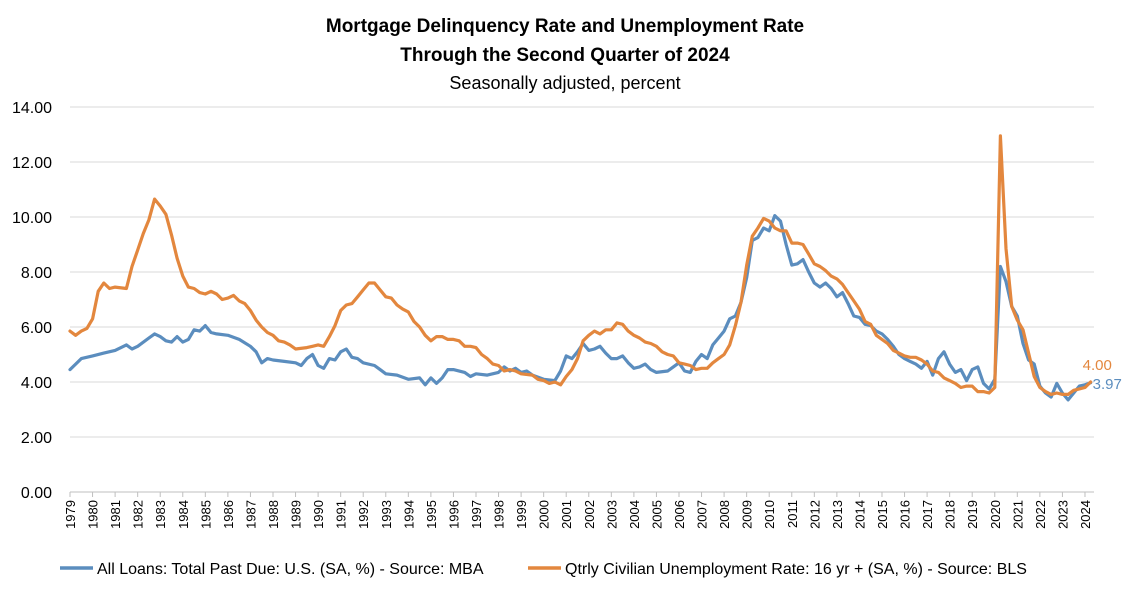 The image size is (1129, 595). Describe the element at coordinates (476, 514) in the screenshot. I see `x-tick-label: 1997` at that location.